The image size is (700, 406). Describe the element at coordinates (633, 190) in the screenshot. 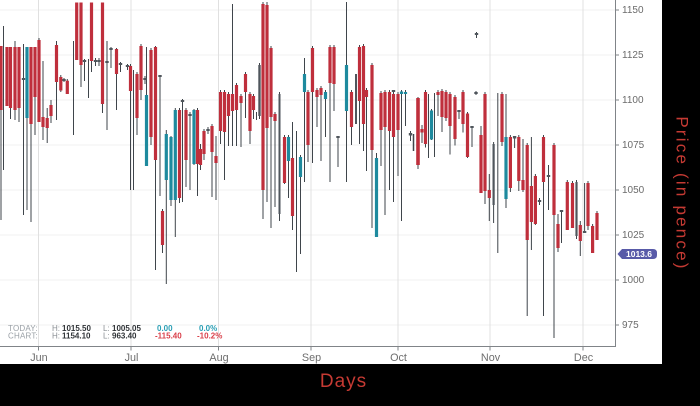

I see `svg-text: 1050` at that location.